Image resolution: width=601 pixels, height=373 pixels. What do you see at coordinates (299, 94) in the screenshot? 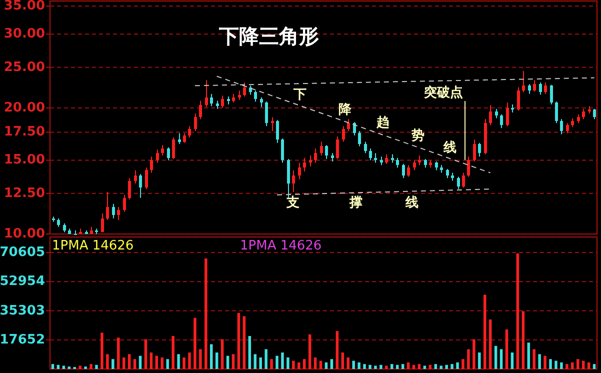
I see `annotation: 下` at bounding box center [299, 94].